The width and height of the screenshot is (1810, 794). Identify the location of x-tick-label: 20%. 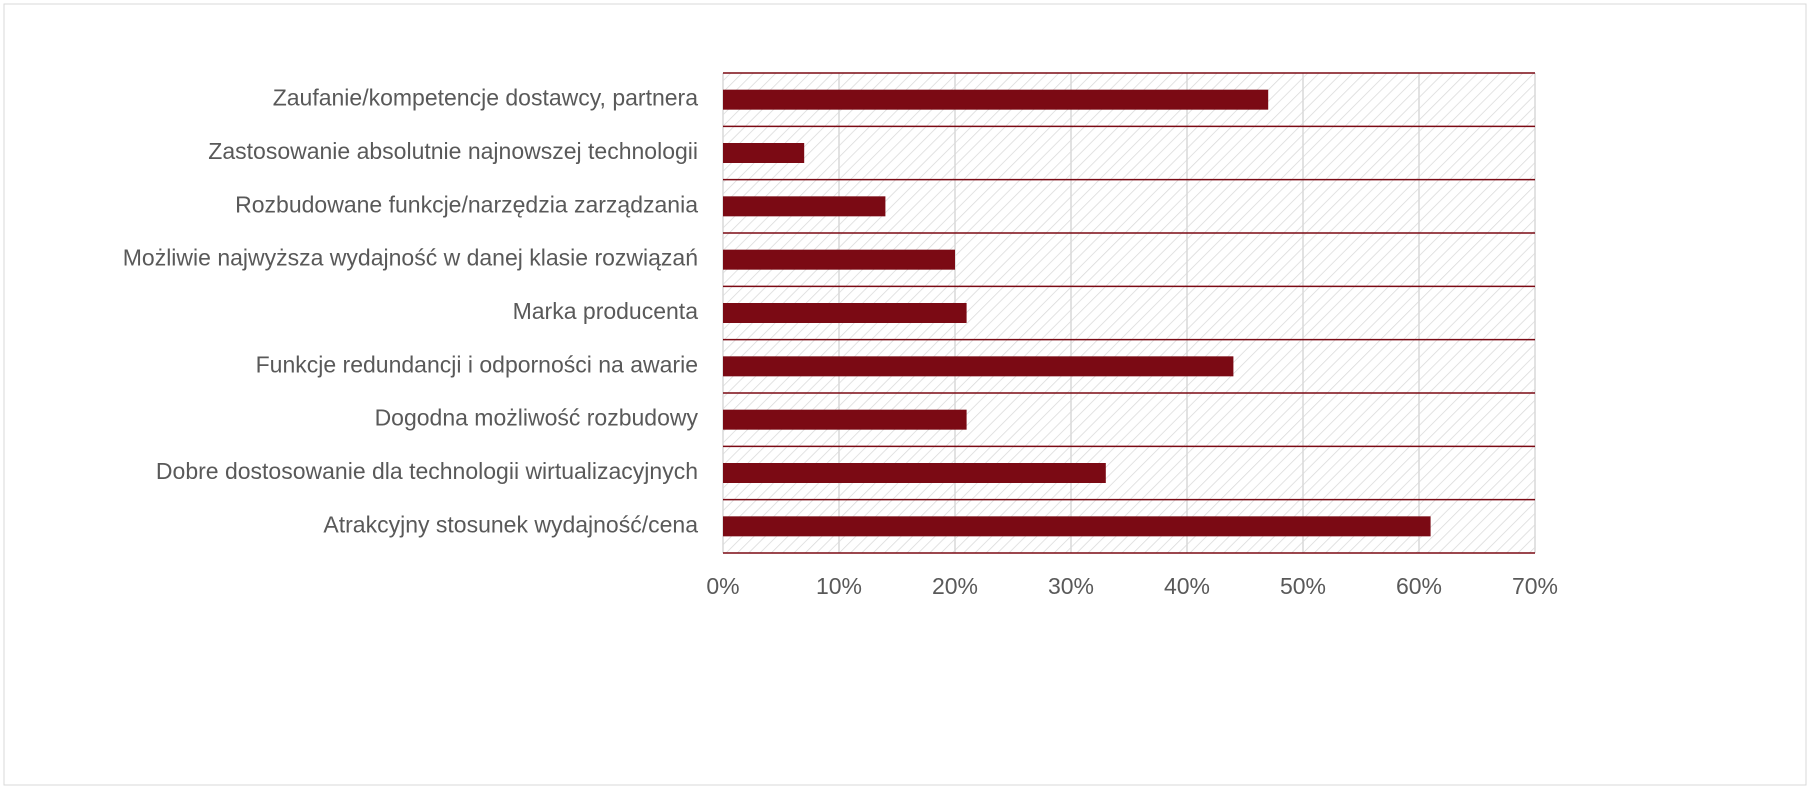
(955, 586).